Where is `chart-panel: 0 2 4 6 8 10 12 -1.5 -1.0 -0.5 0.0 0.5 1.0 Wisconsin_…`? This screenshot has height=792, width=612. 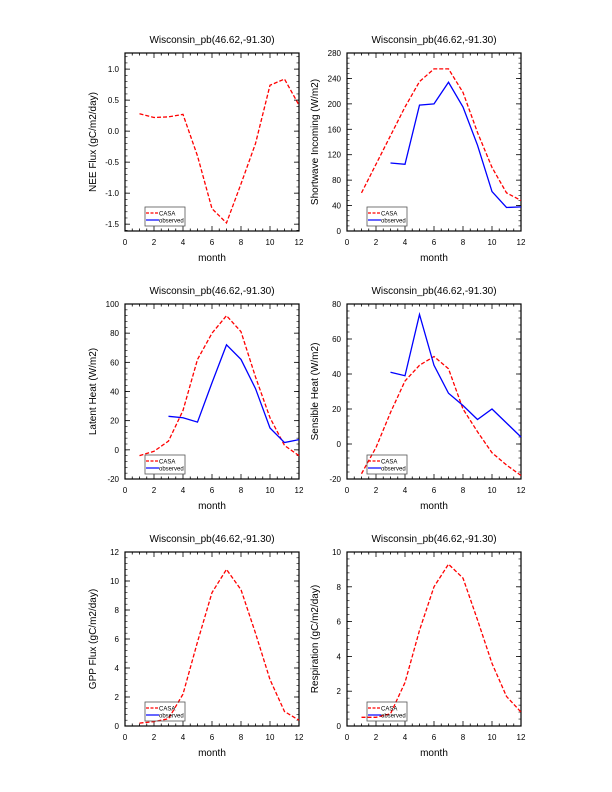 chart-panel: 0 2 4 6 8 10 12 -1.5 -1.0 -0.5 0.0 0.5 1.0 Wisconsin_… is located at coordinates (196, 149).